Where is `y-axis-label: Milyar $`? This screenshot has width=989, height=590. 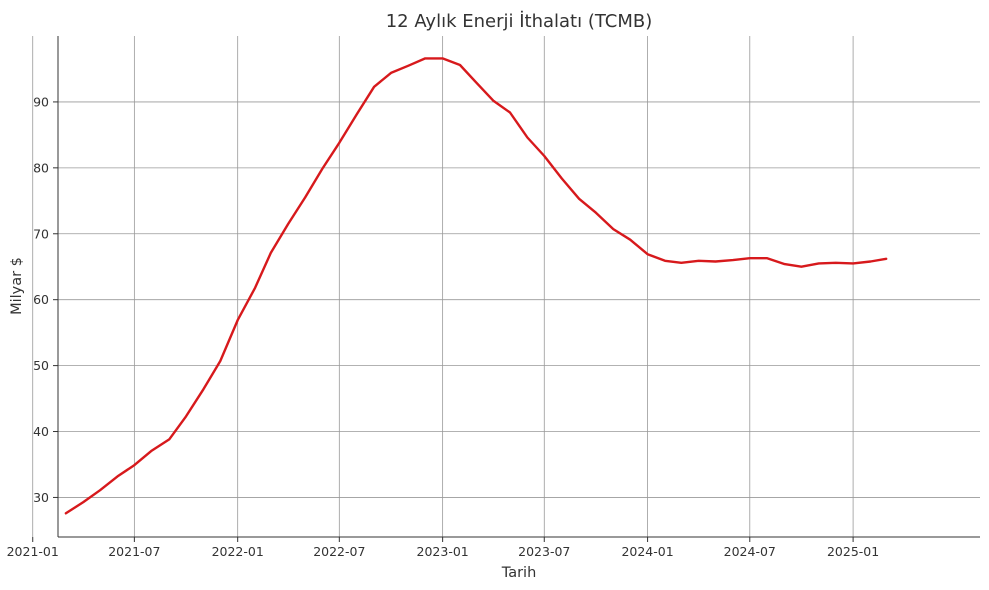 y-axis-label: Milyar $ is located at coordinates (17, 286).